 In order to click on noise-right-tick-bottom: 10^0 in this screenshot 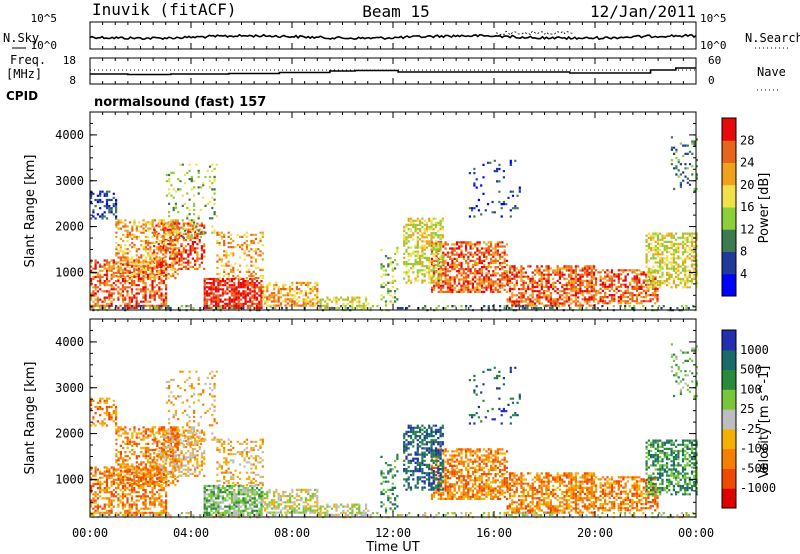, I will do `click(713, 45)`.